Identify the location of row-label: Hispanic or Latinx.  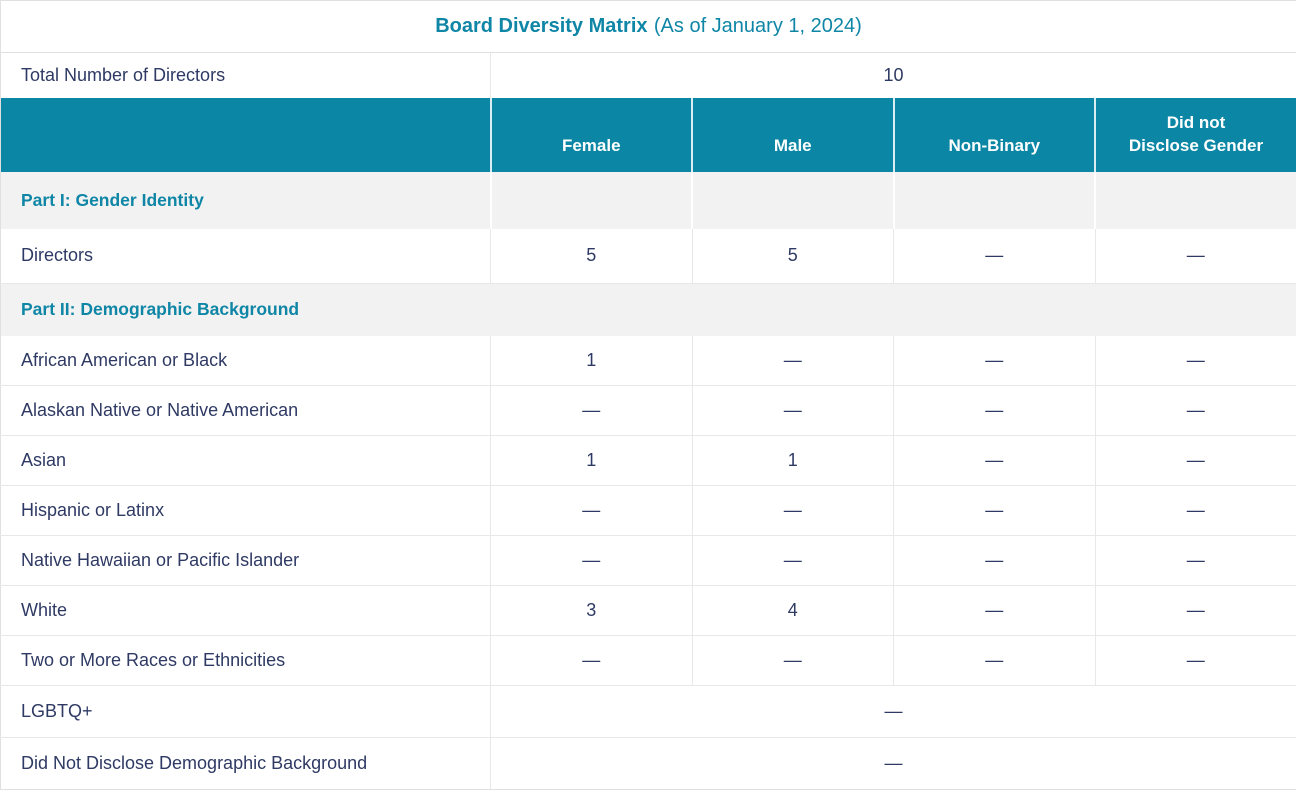
(245, 510).